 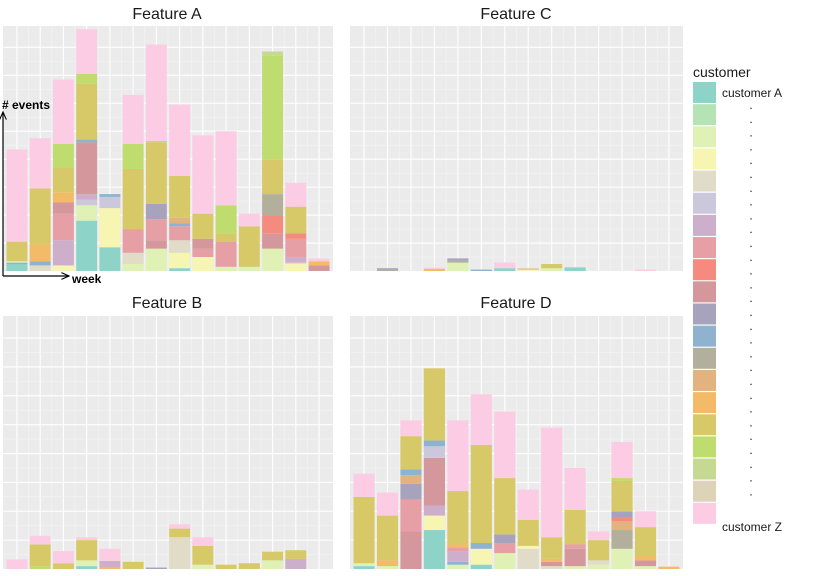 I want to click on facet-title-feature-a: Feature A, so click(x=167, y=14).